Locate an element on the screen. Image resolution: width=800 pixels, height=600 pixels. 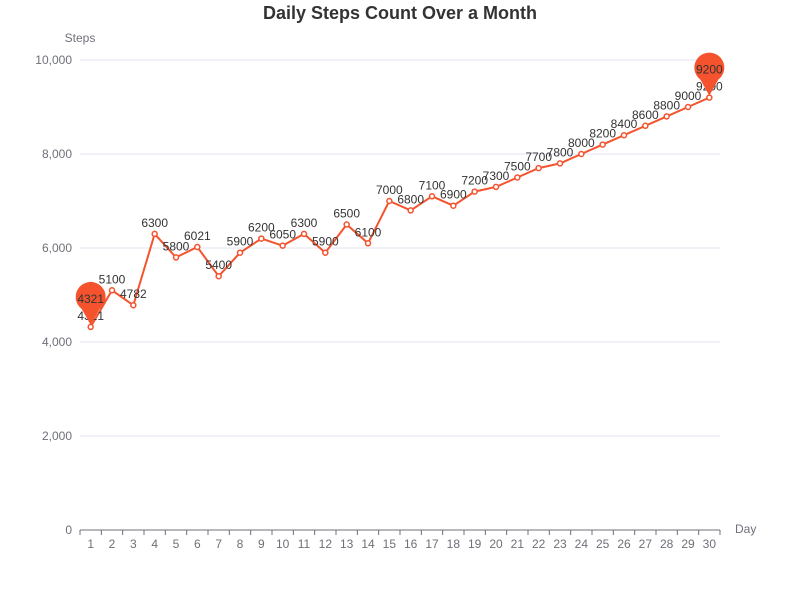
data-label: 7800 is located at coordinates (560, 152).